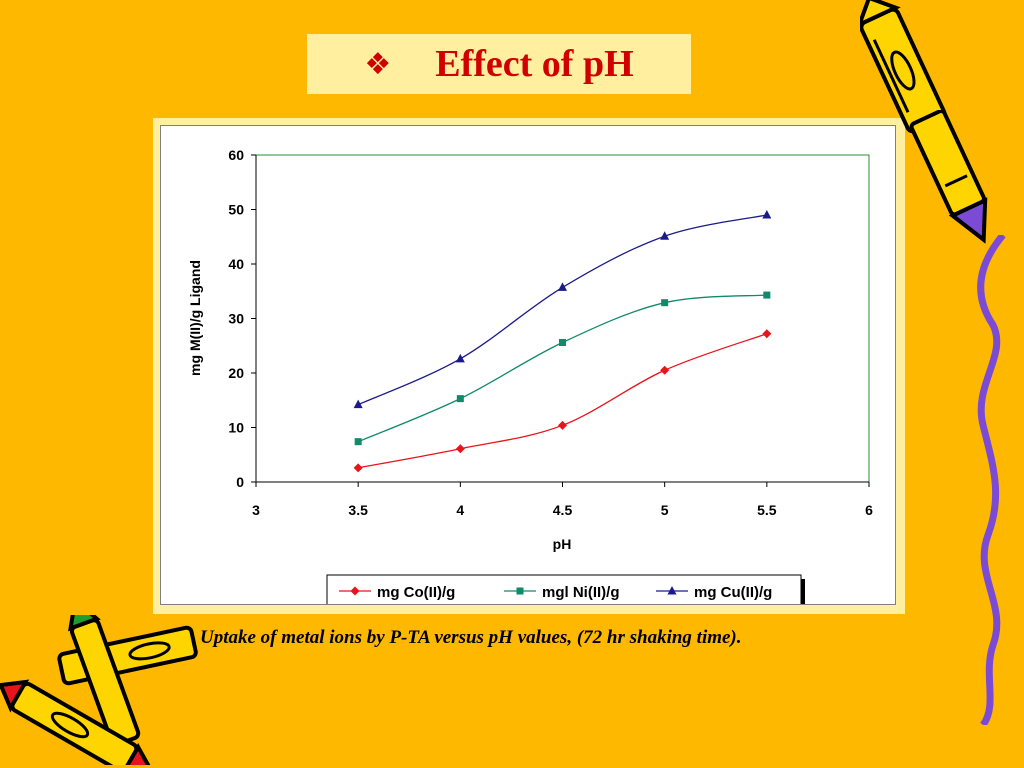  What do you see at coordinates (236, 210) in the screenshot?
I see `y-tick-label: 50` at bounding box center [236, 210].